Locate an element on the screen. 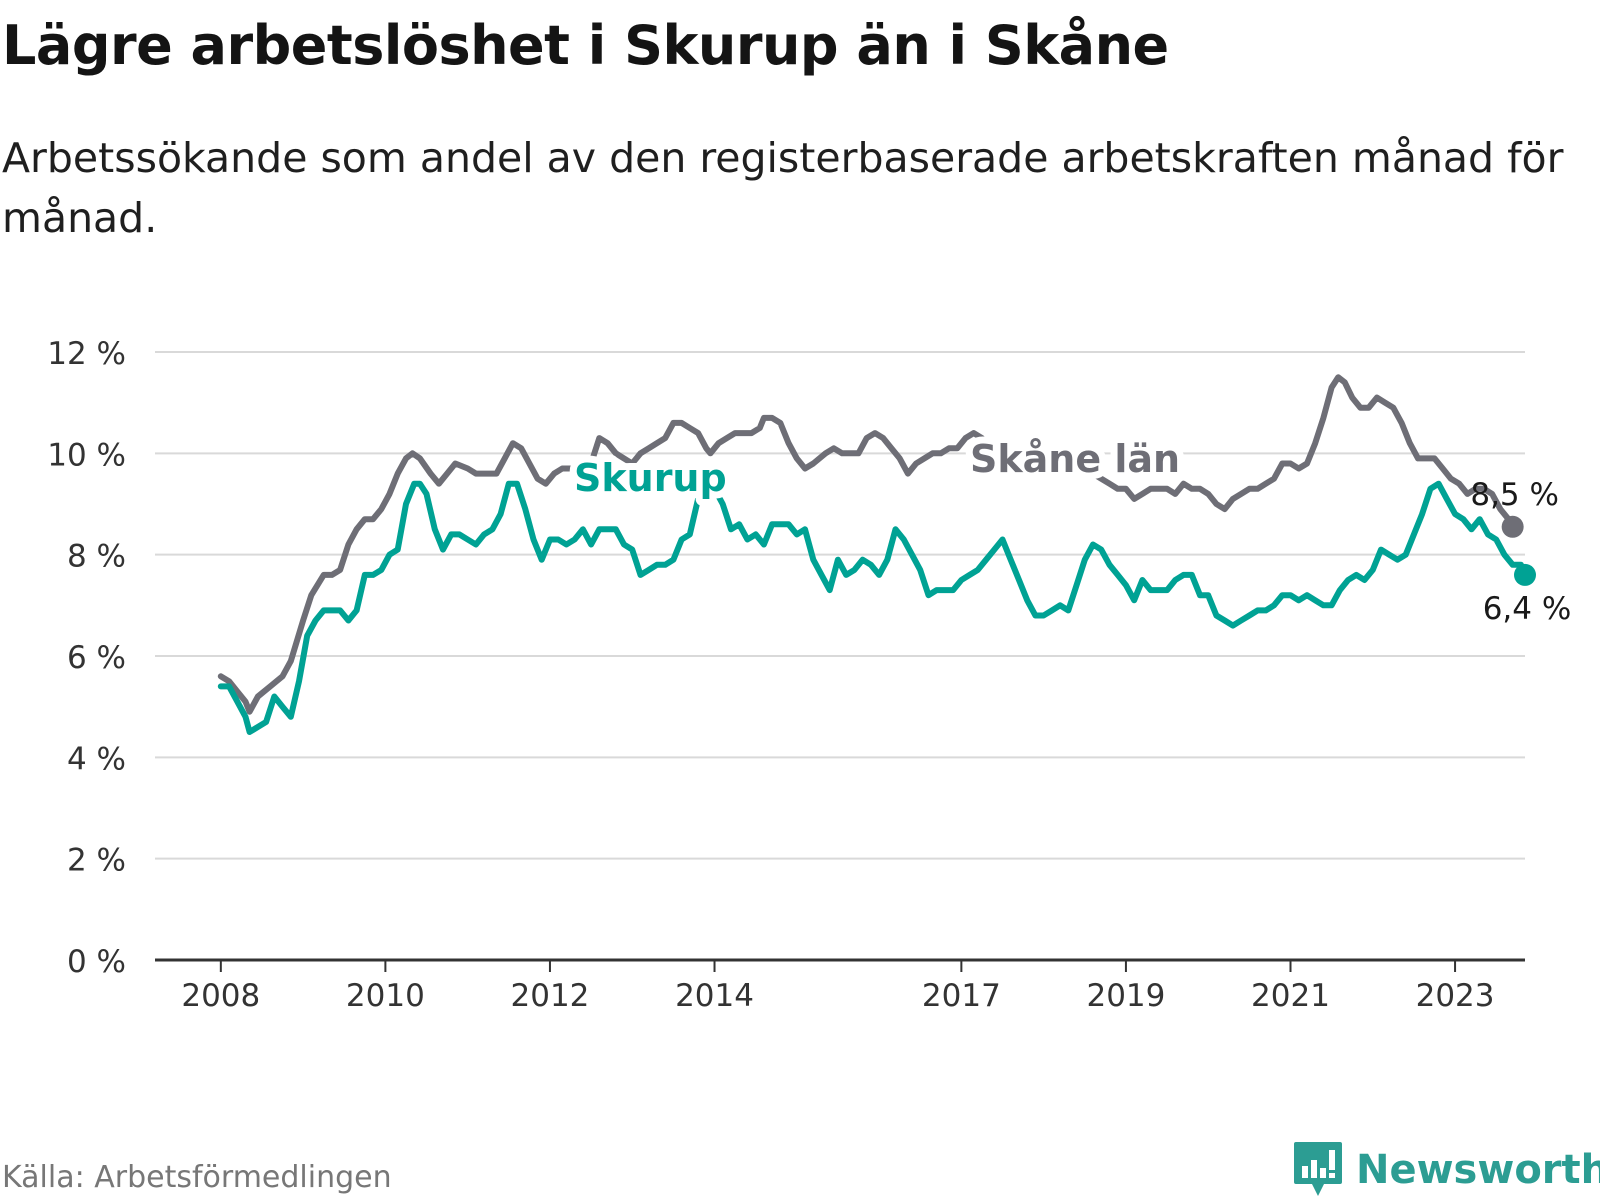 The height and width of the screenshot is (1200, 1600). series-label-halo: Skåne län is located at coordinates (1075, 459).